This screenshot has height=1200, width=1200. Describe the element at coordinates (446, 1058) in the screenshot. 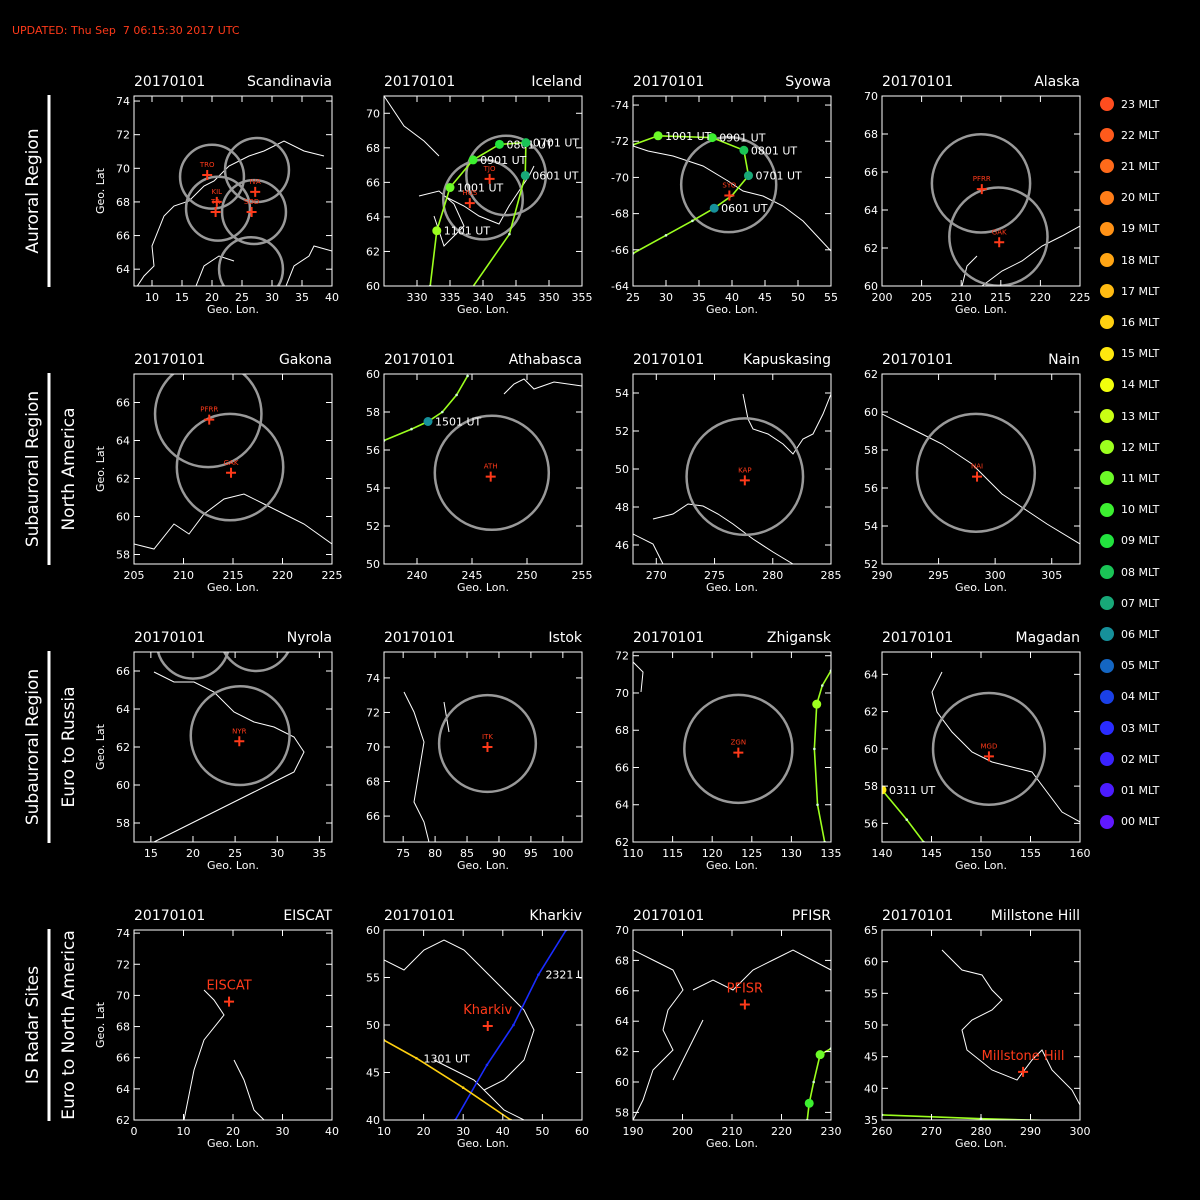

I see `track-time-label: 1301 UT` at that location.